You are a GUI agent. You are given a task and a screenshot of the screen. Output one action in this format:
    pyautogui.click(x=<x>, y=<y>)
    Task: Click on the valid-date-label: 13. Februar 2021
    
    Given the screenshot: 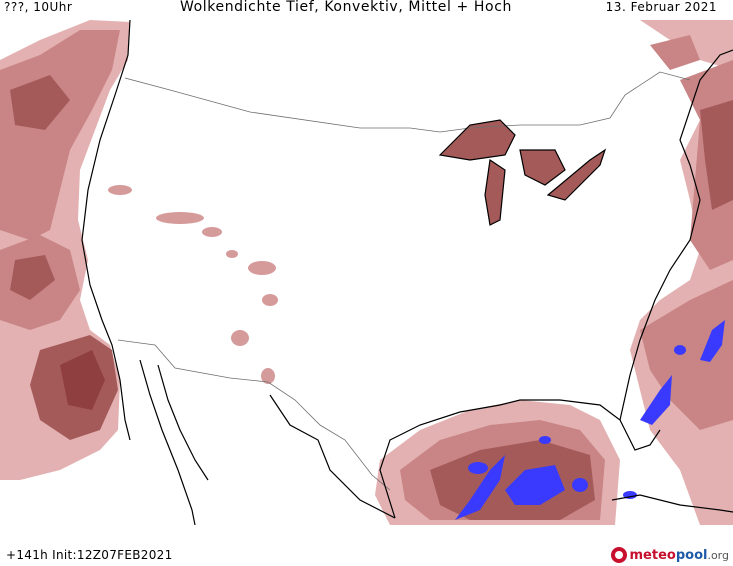 What is the action you would take?
    pyautogui.click(x=661, y=7)
    